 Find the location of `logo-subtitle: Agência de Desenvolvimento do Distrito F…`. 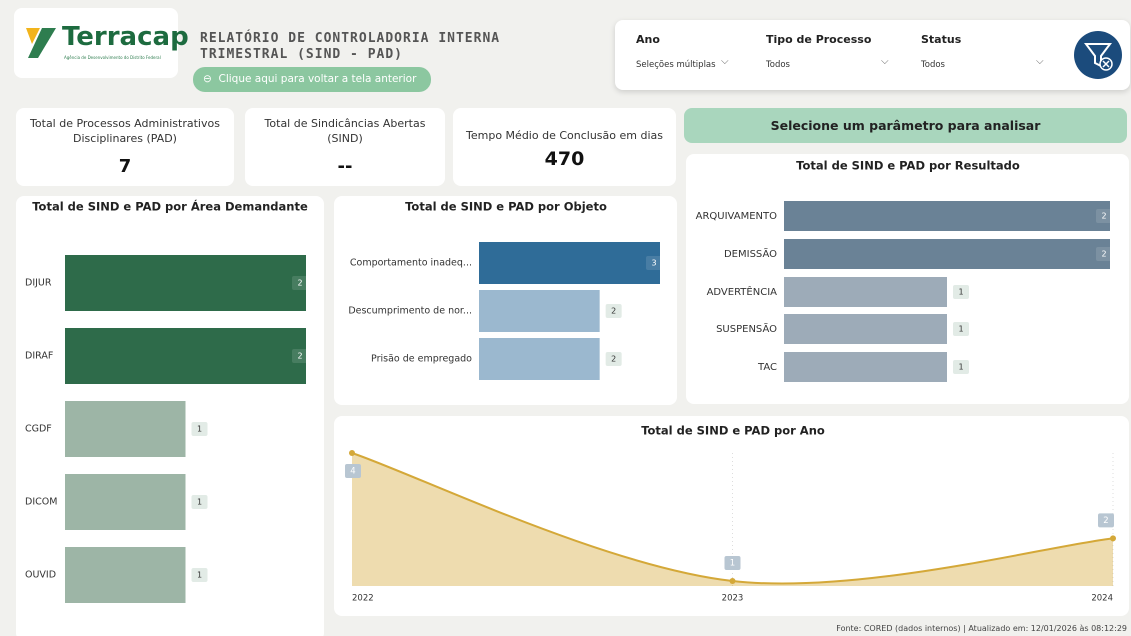

logo-subtitle: Agência de Desenvolvimento do Distrito F… is located at coordinates (112, 57).